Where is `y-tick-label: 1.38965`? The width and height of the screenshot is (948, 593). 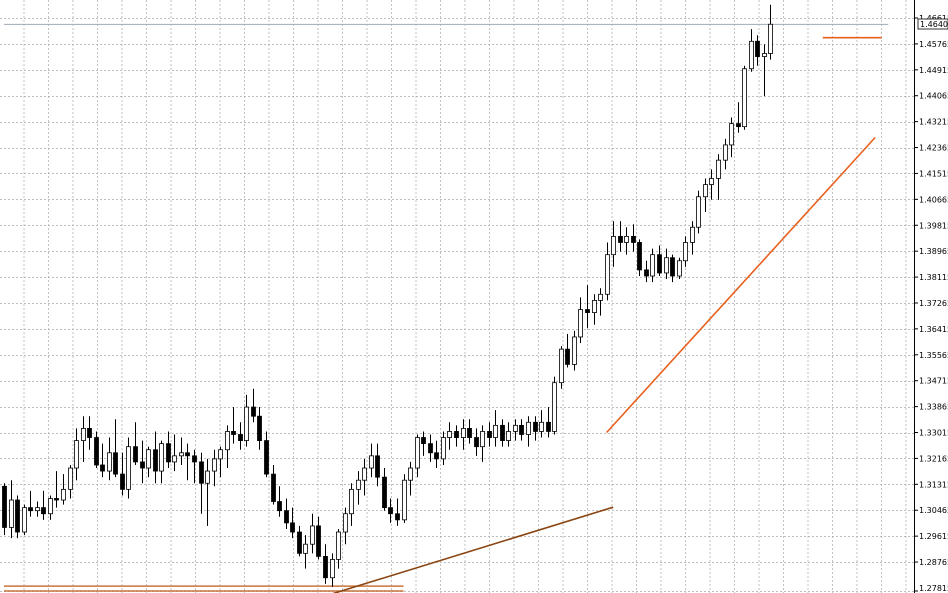
y-tick-label: 1.38965 is located at coordinates (933, 251).